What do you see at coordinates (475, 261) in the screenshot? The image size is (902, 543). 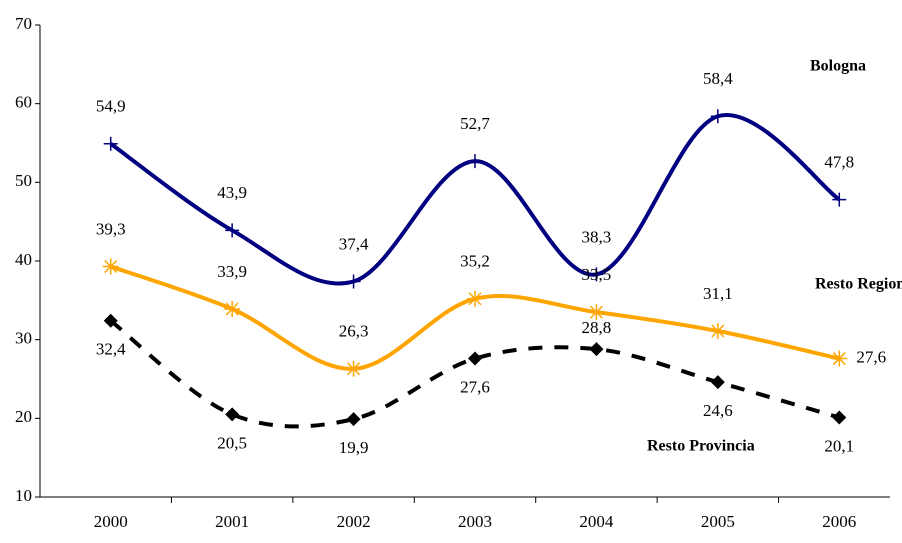 I see `data-label: 35,2` at bounding box center [475, 261].